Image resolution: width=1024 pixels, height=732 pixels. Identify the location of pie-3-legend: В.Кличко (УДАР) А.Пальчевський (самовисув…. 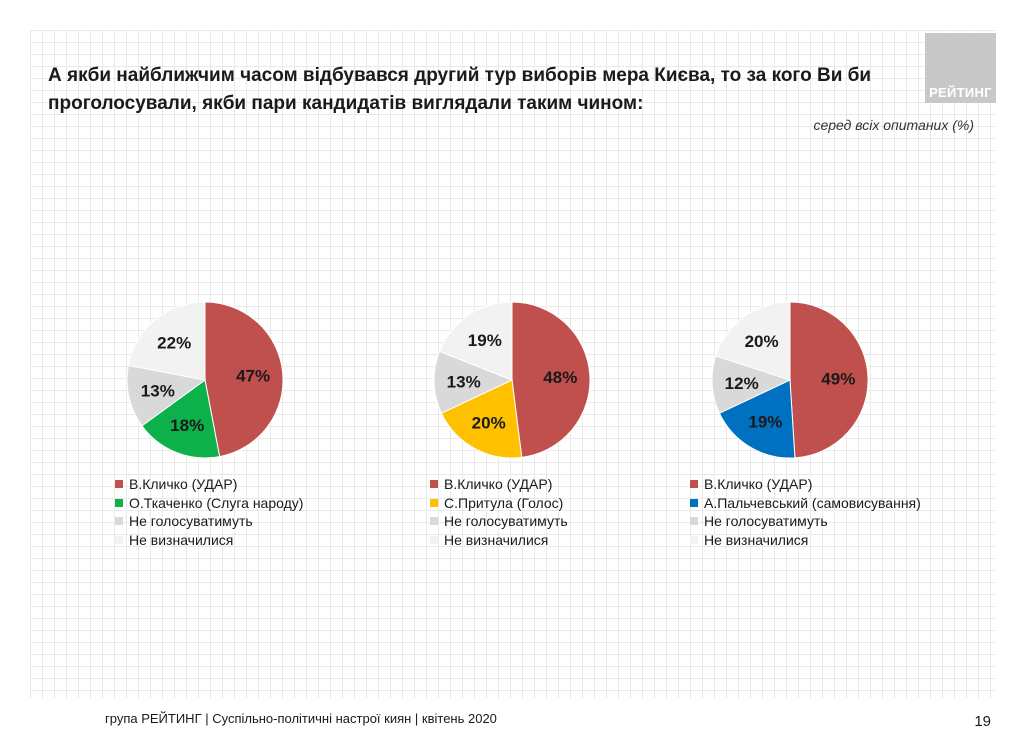
(855, 512).